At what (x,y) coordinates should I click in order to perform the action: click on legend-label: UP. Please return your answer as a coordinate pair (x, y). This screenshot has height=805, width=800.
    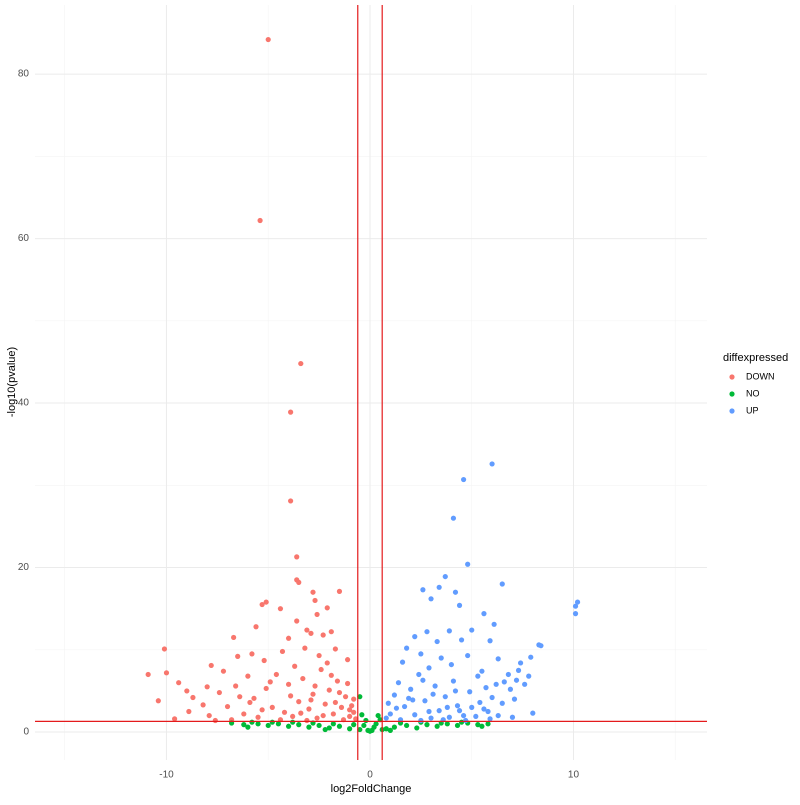
    Looking at the image, I should click on (752, 410).